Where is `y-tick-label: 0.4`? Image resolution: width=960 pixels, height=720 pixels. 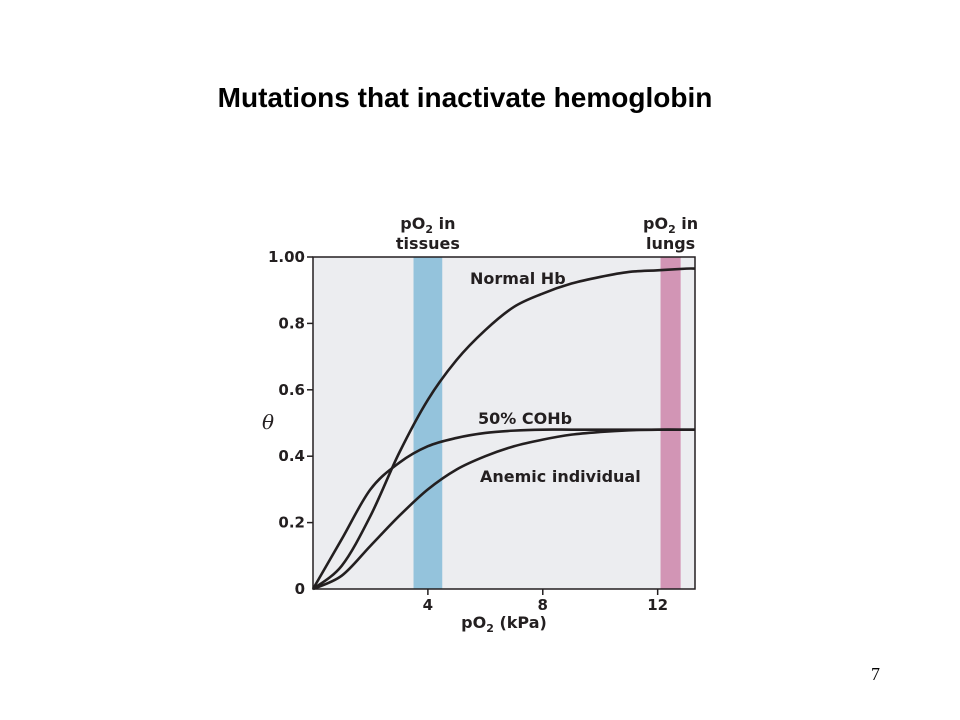
y-tick-label: 0.4 is located at coordinates (291, 456).